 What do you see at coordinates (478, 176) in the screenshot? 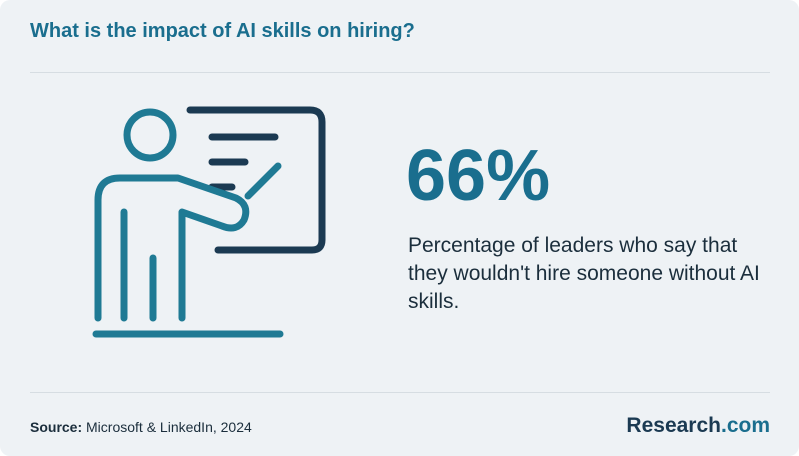
I see `stat-value: 66%` at bounding box center [478, 176].